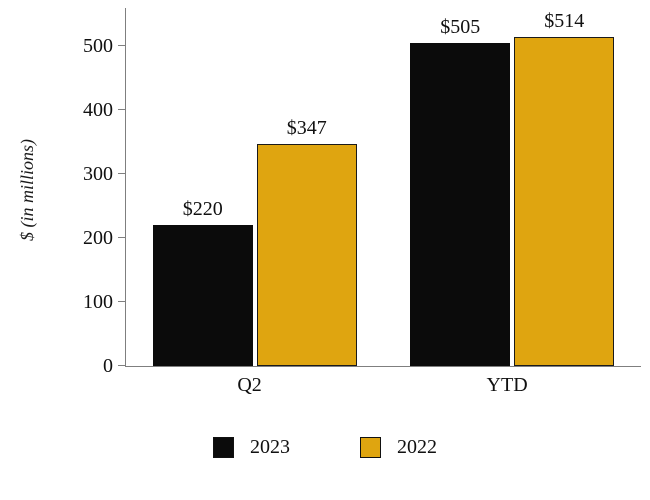  I want to click on y-tick-label: 500, so click(98, 46).